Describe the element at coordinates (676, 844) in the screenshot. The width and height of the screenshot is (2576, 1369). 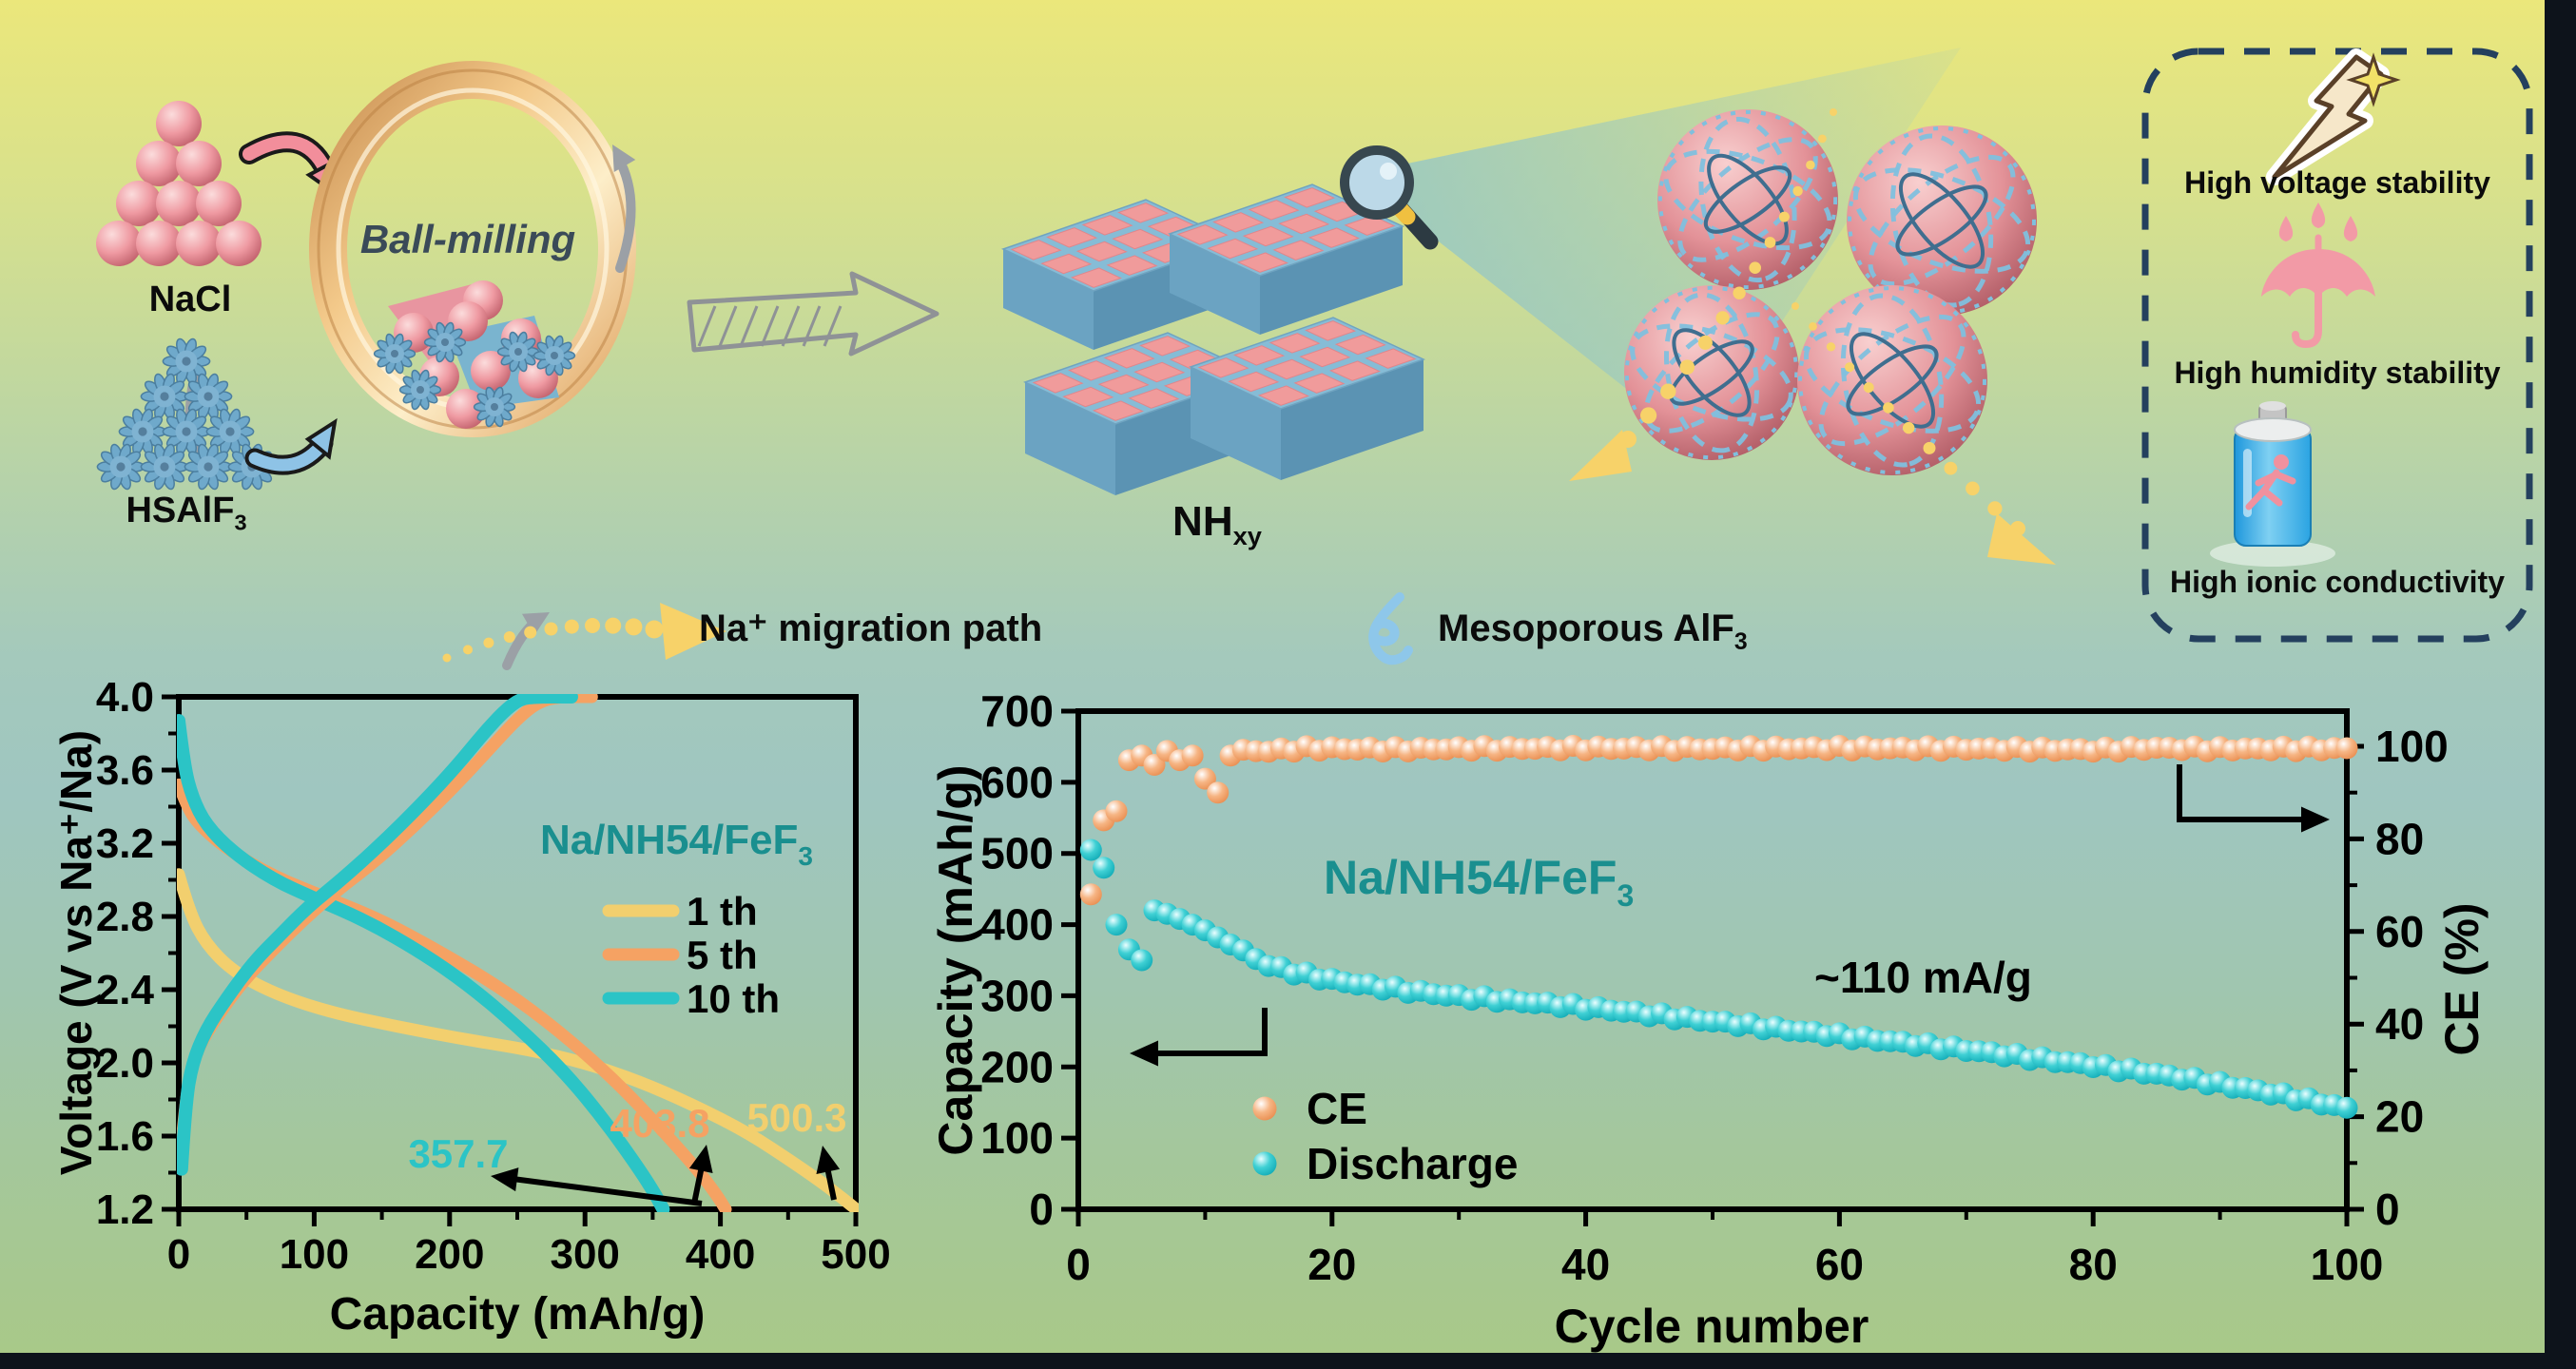
I see `left-chart-title: Na/NH54/FeF3` at that location.